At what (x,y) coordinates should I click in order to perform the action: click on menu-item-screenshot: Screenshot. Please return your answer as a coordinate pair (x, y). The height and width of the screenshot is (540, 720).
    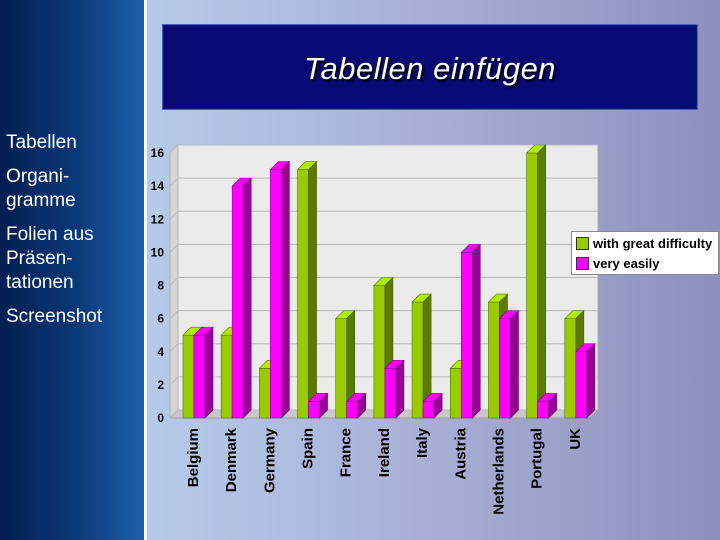
    Looking at the image, I should click on (54, 316).